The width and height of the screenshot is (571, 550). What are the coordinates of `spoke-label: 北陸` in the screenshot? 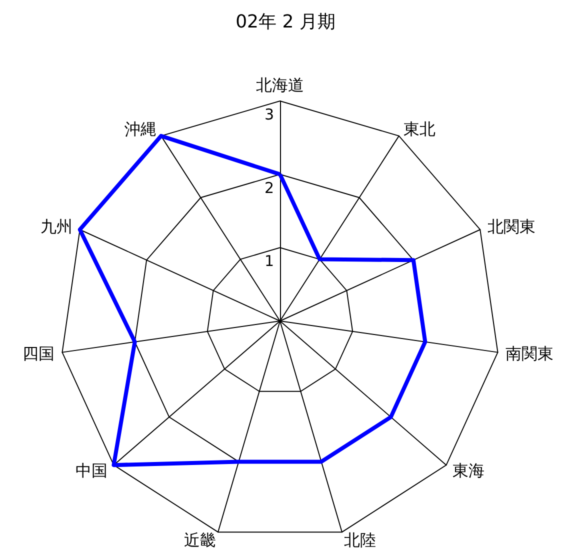 It's located at (360, 540).